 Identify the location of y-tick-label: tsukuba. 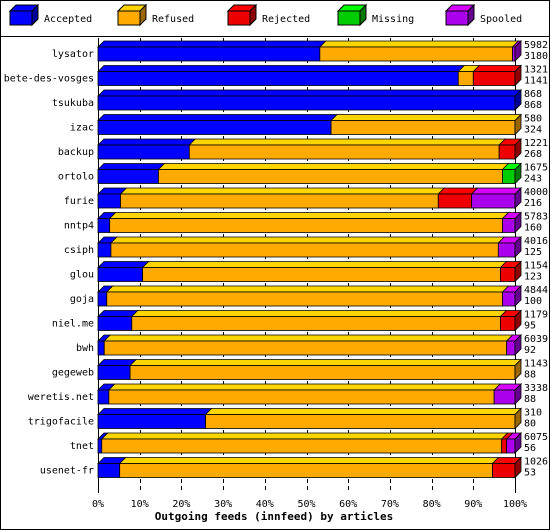
(73, 103).